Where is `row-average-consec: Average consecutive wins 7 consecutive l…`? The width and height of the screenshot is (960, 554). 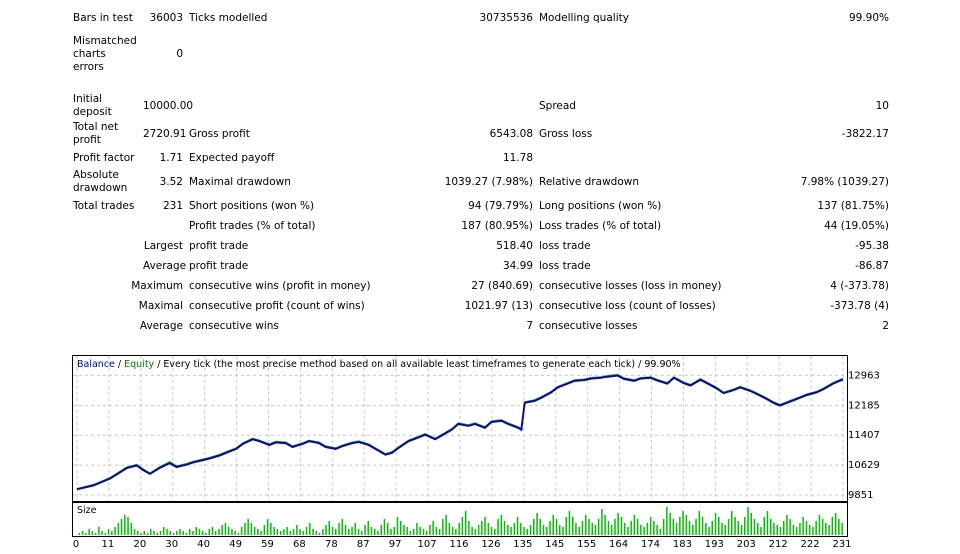
row-average-consec: Average consecutive wins 7 consecutive l… is located at coordinates (481, 326).